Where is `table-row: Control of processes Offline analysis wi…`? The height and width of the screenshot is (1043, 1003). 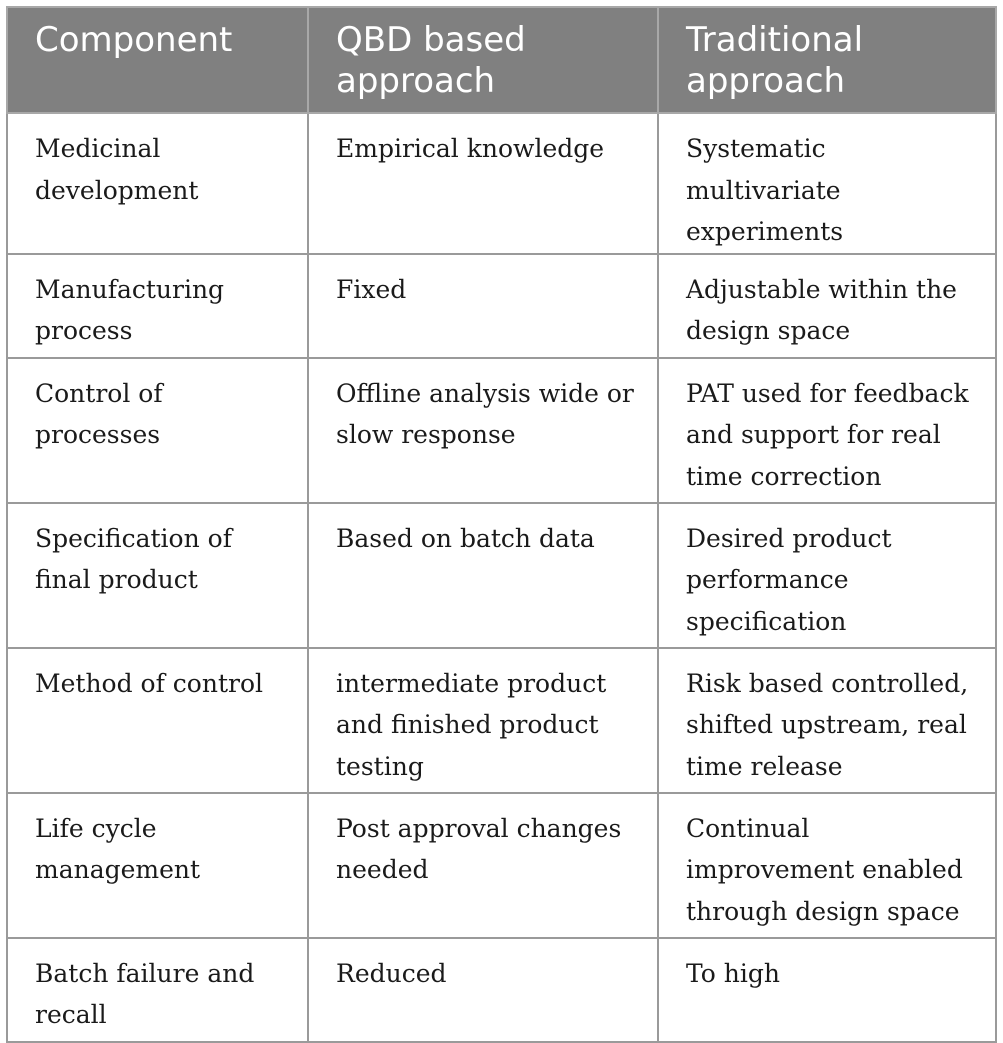
table-row: Control of processes Offline analysis wi… is located at coordinates (501, 430).